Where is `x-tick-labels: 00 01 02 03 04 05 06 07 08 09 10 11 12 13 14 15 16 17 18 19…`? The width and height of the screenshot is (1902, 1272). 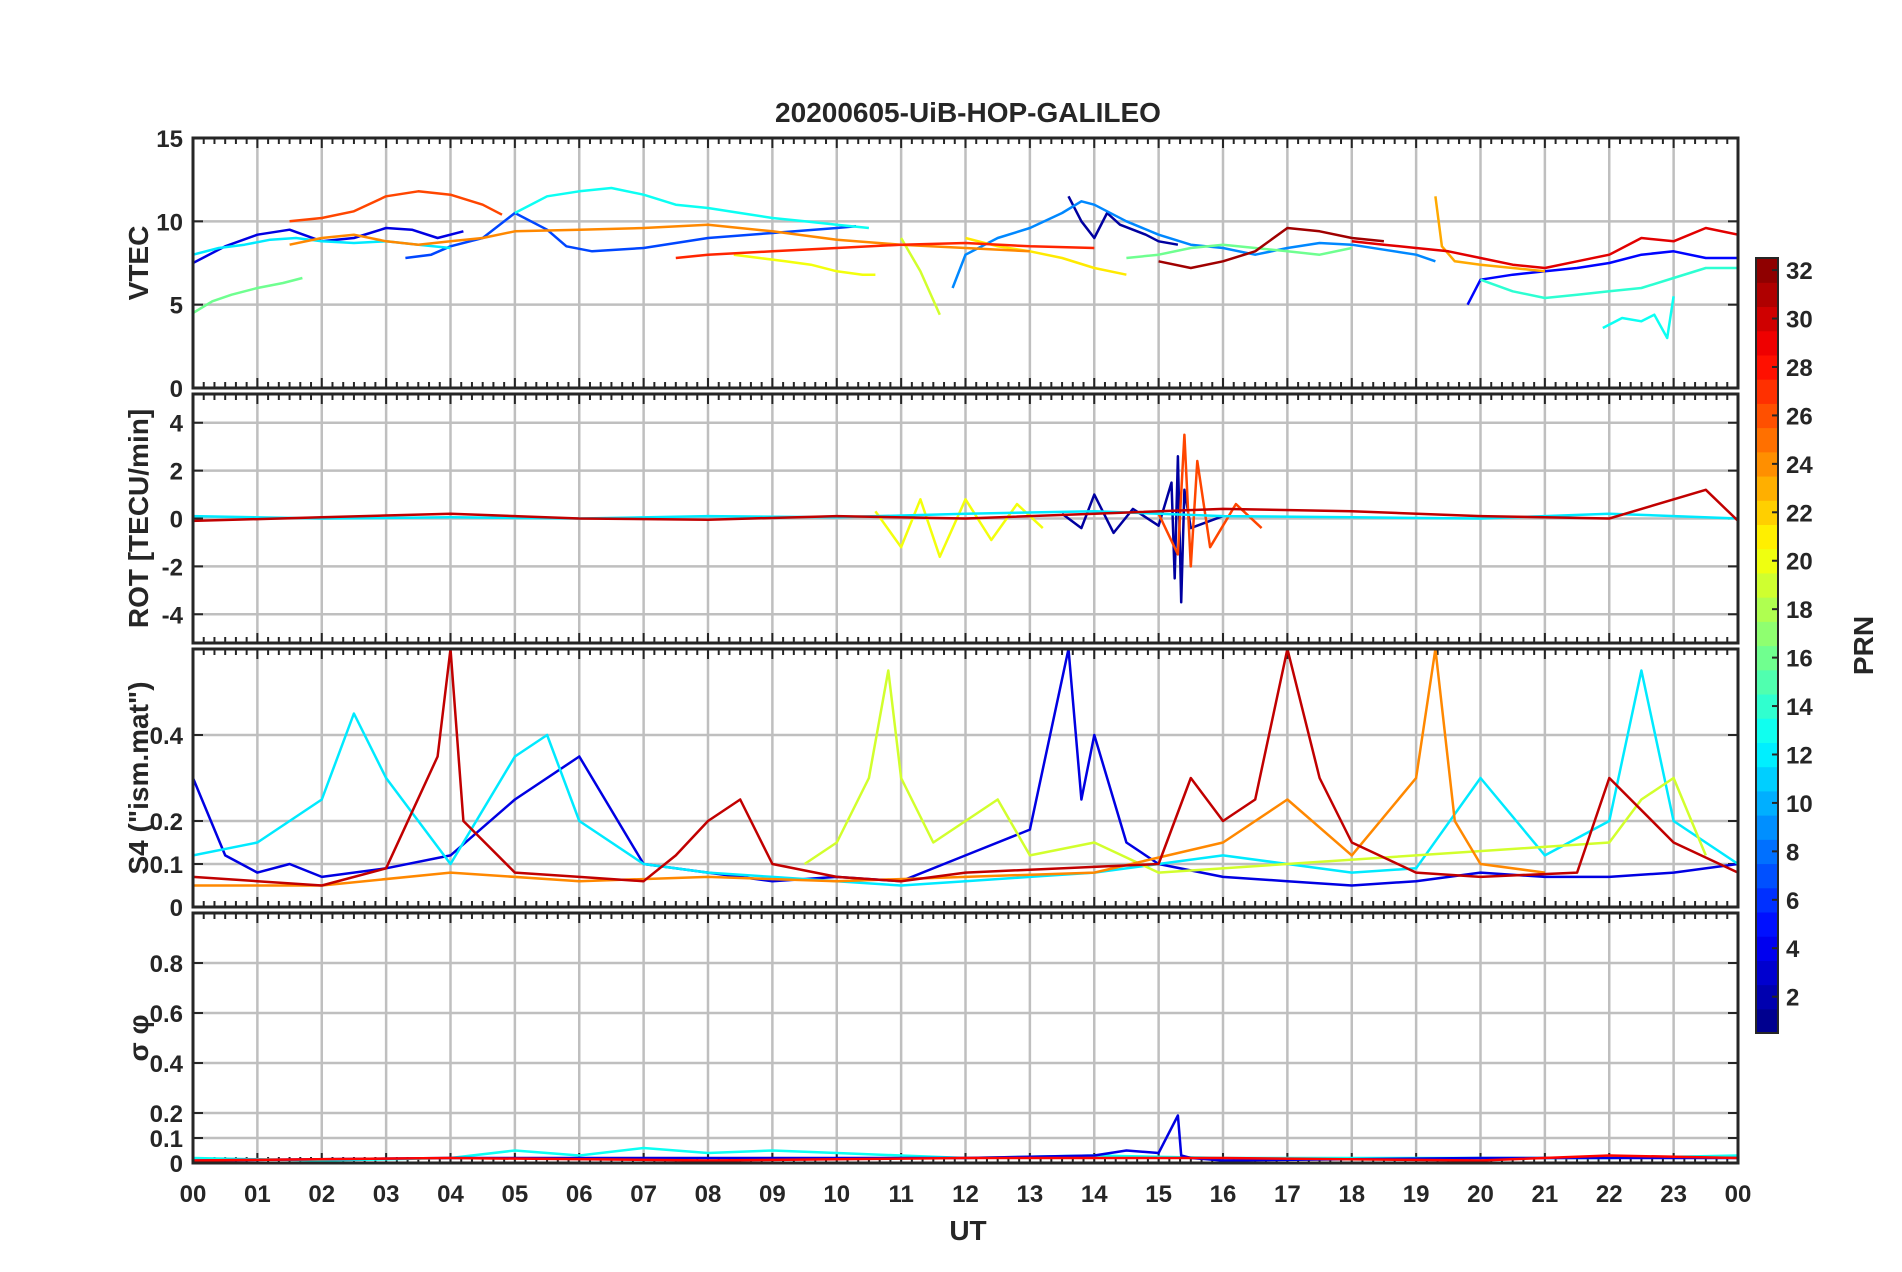 x-tick-labels: 00 01 02 03 04 05 06 07 08 09 10 11 12 13 14 15 16 17 18 19… is located at coordinates (966, 1194).